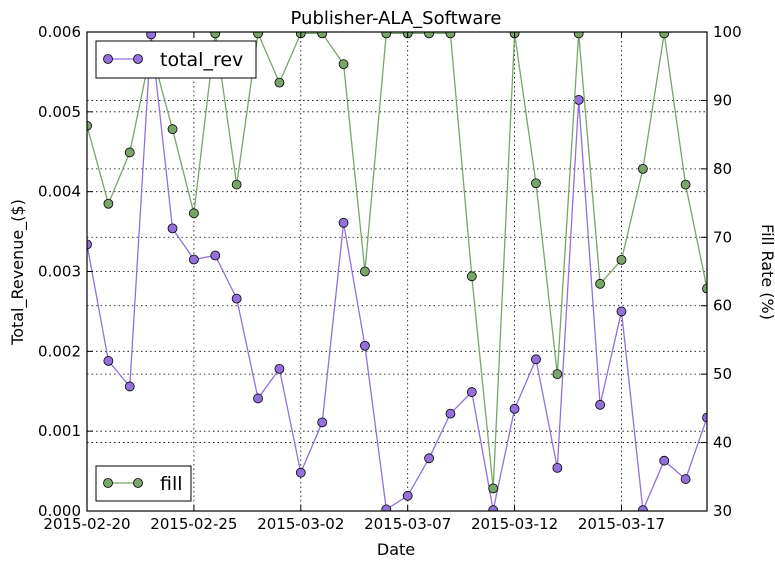  I want to click on x-tick-label: 2015-02-25, so click(193, 524).